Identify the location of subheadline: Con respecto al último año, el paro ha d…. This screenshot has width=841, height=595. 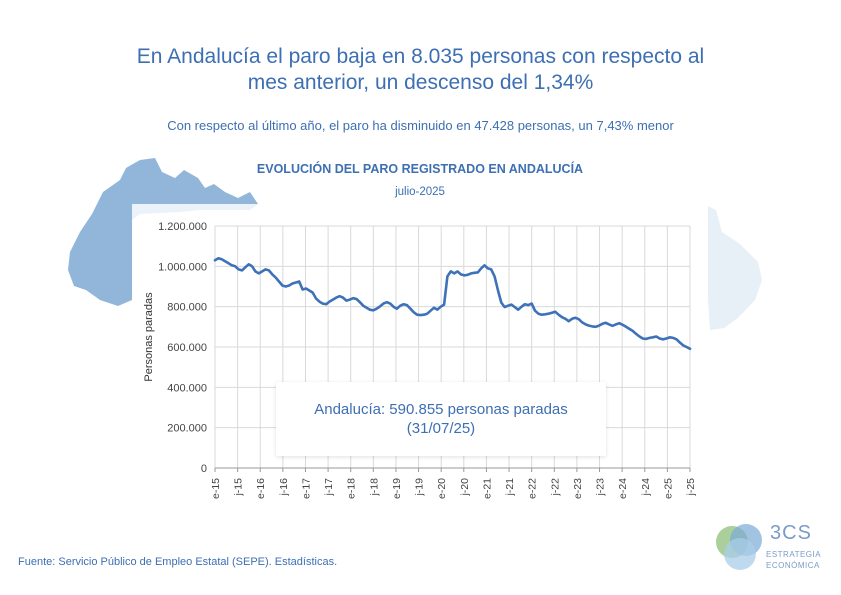
(420, 125).